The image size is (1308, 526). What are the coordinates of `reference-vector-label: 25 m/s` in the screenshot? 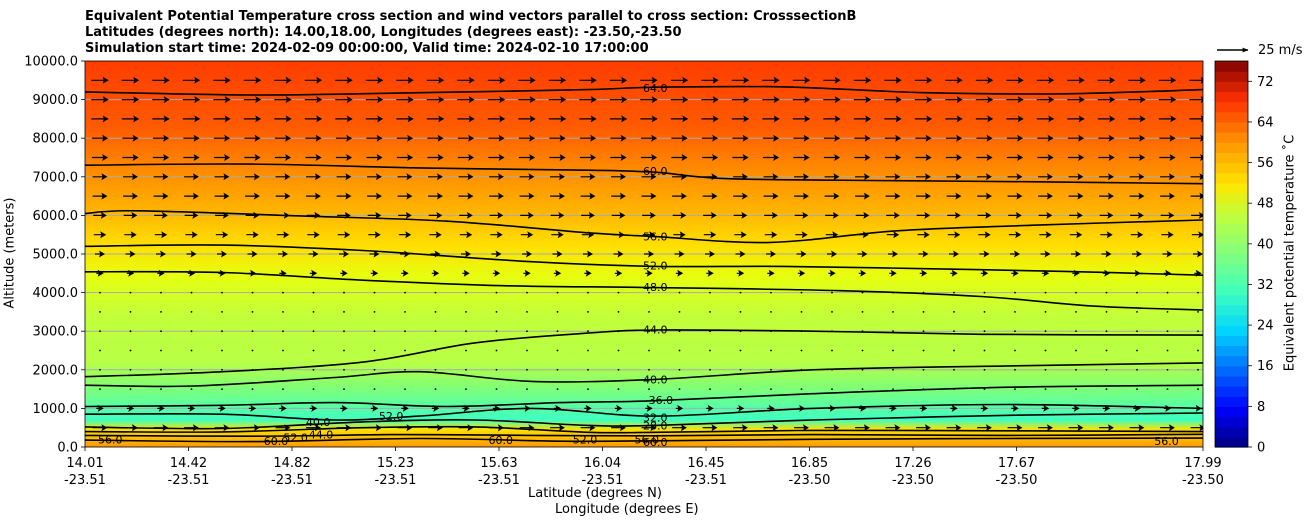 It's located at (1280, 50).